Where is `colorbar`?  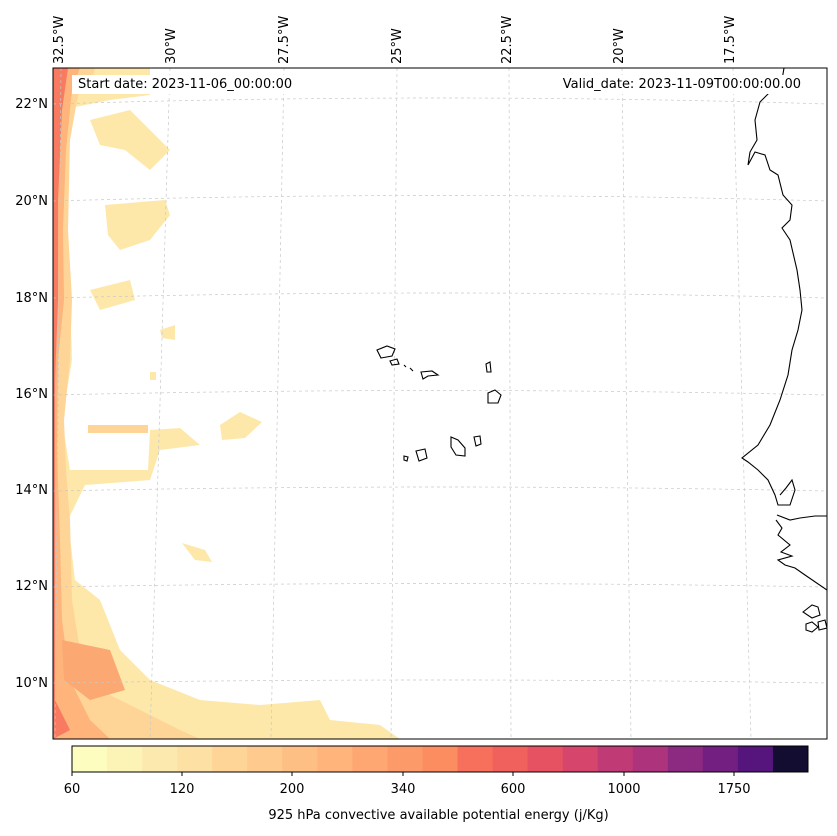
colorbar is located at coordinates (440, 760).